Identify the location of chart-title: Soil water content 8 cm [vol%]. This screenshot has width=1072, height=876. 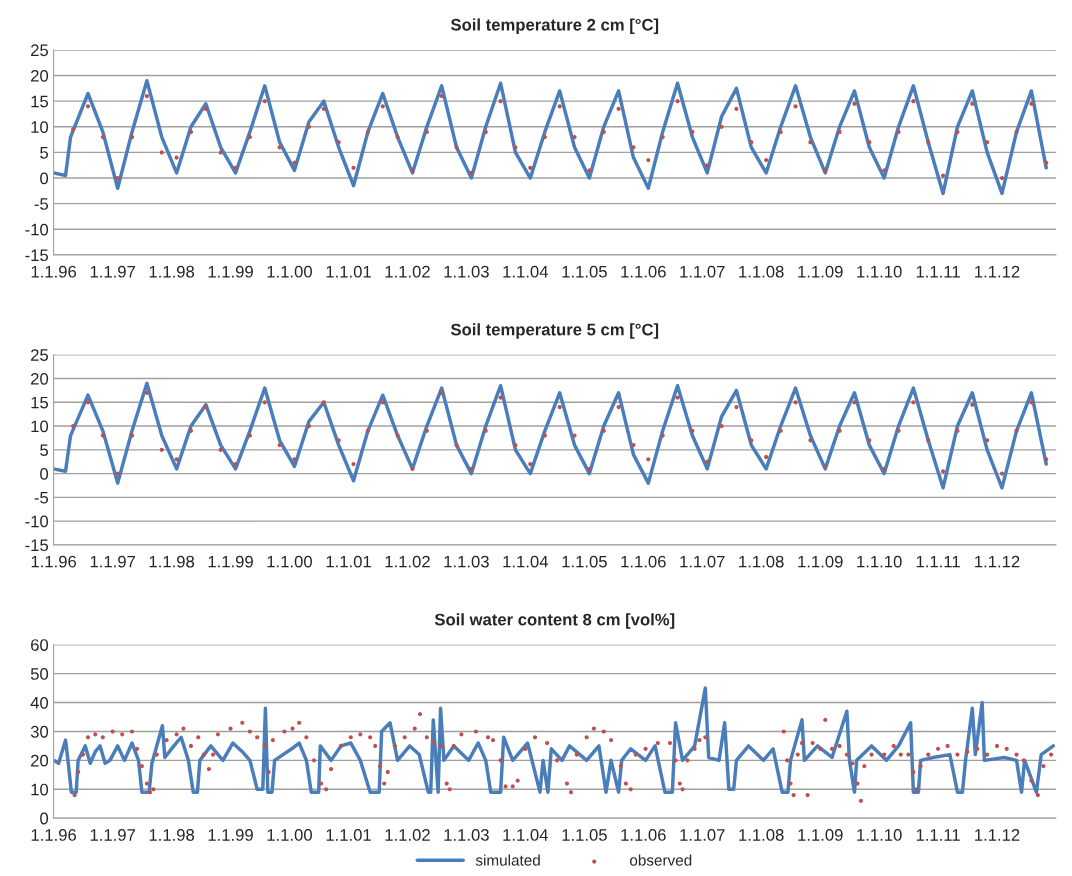
(554, 621).